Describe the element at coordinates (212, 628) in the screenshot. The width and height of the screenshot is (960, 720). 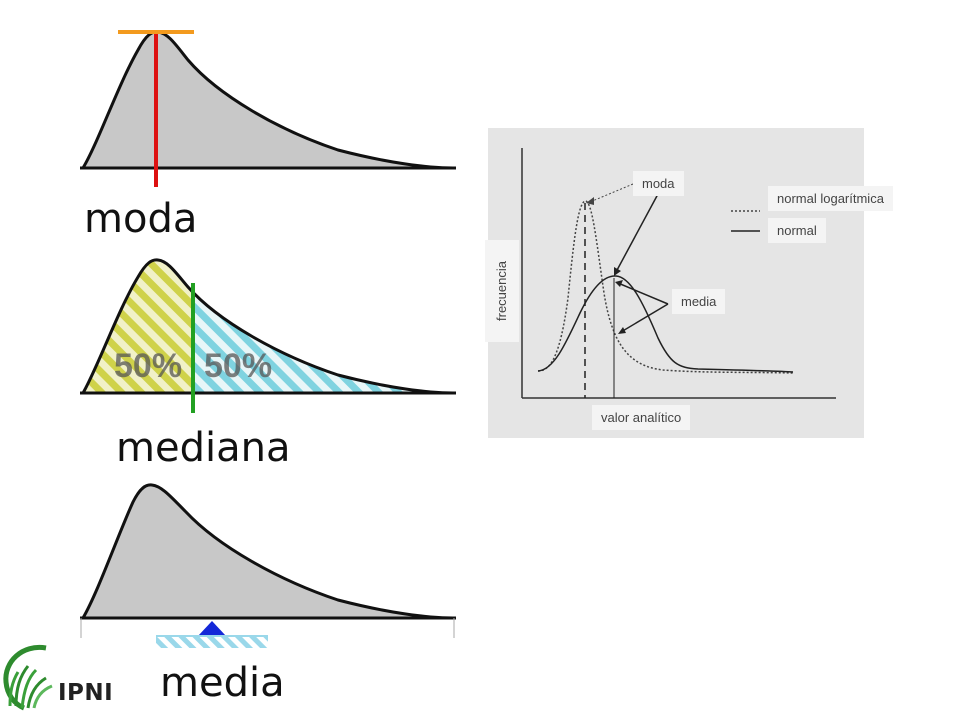
I see `media-fulcrum` at that location.